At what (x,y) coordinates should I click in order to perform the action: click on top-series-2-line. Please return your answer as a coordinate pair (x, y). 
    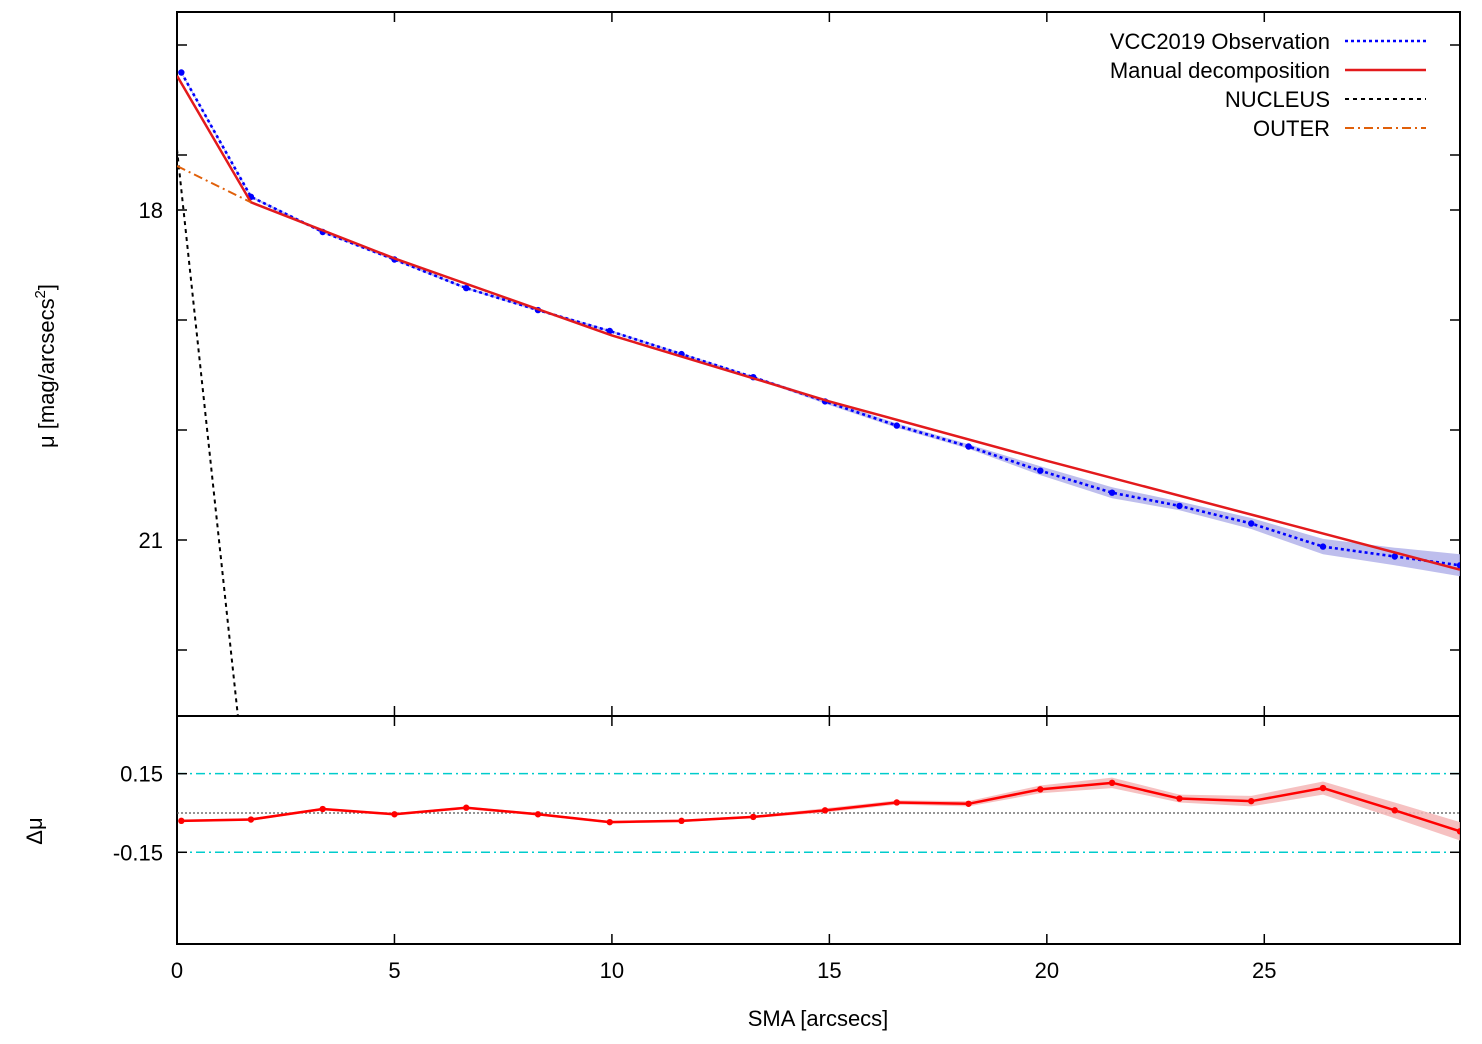
    Looking at the image, I should click on (208, 432).